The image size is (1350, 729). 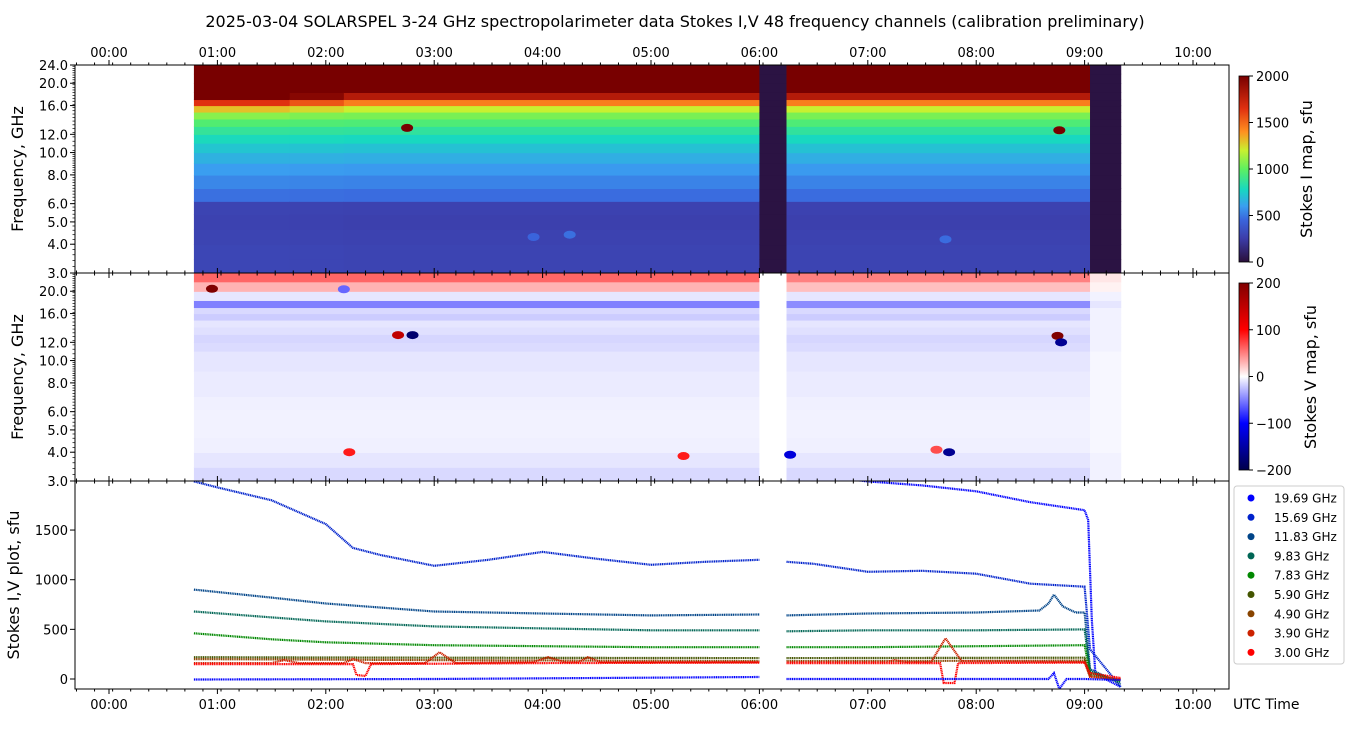 I want to click on series-line-11-83-GHz, so click(x=657, y=636).